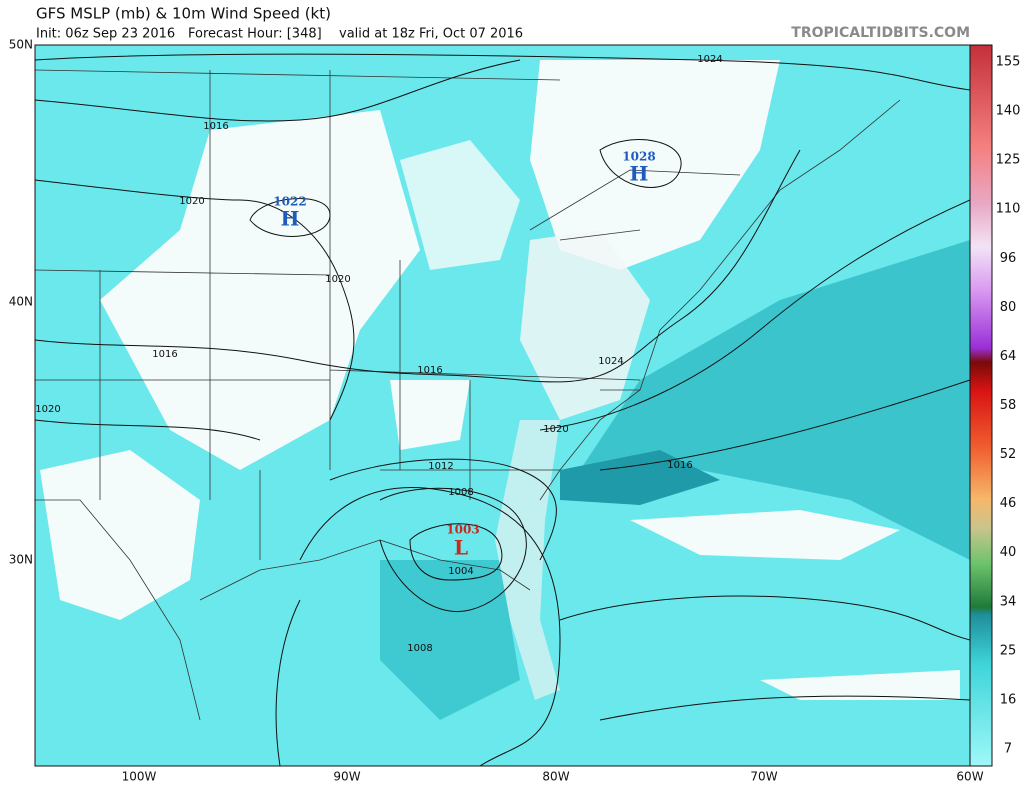 The height and width of the screenshot is (786, 1024). Describe the element at coordinates (346, 777) in the screenshot. I see `lon-label: 90W` at that location.